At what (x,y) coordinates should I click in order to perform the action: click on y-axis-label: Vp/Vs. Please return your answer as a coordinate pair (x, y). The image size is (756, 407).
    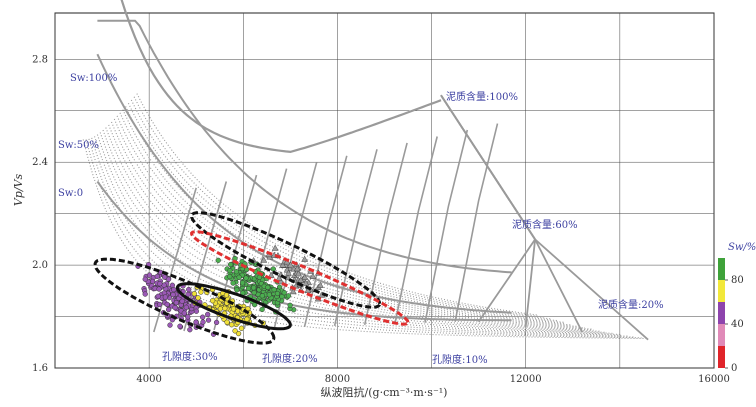
    Looking at the image, I should click on (18, 190).